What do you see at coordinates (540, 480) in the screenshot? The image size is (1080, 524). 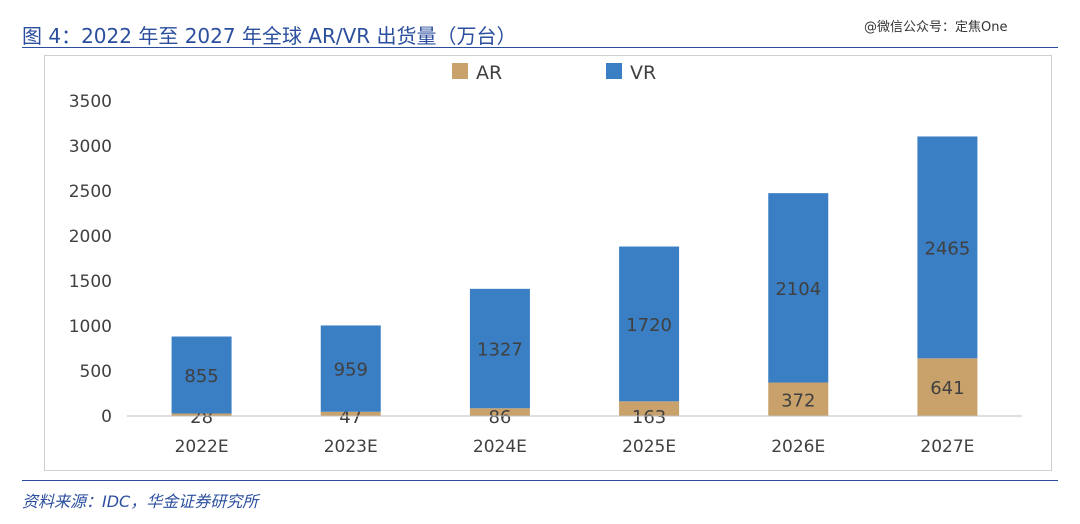 I see `footer-rule` at bounding box center [540, 480].